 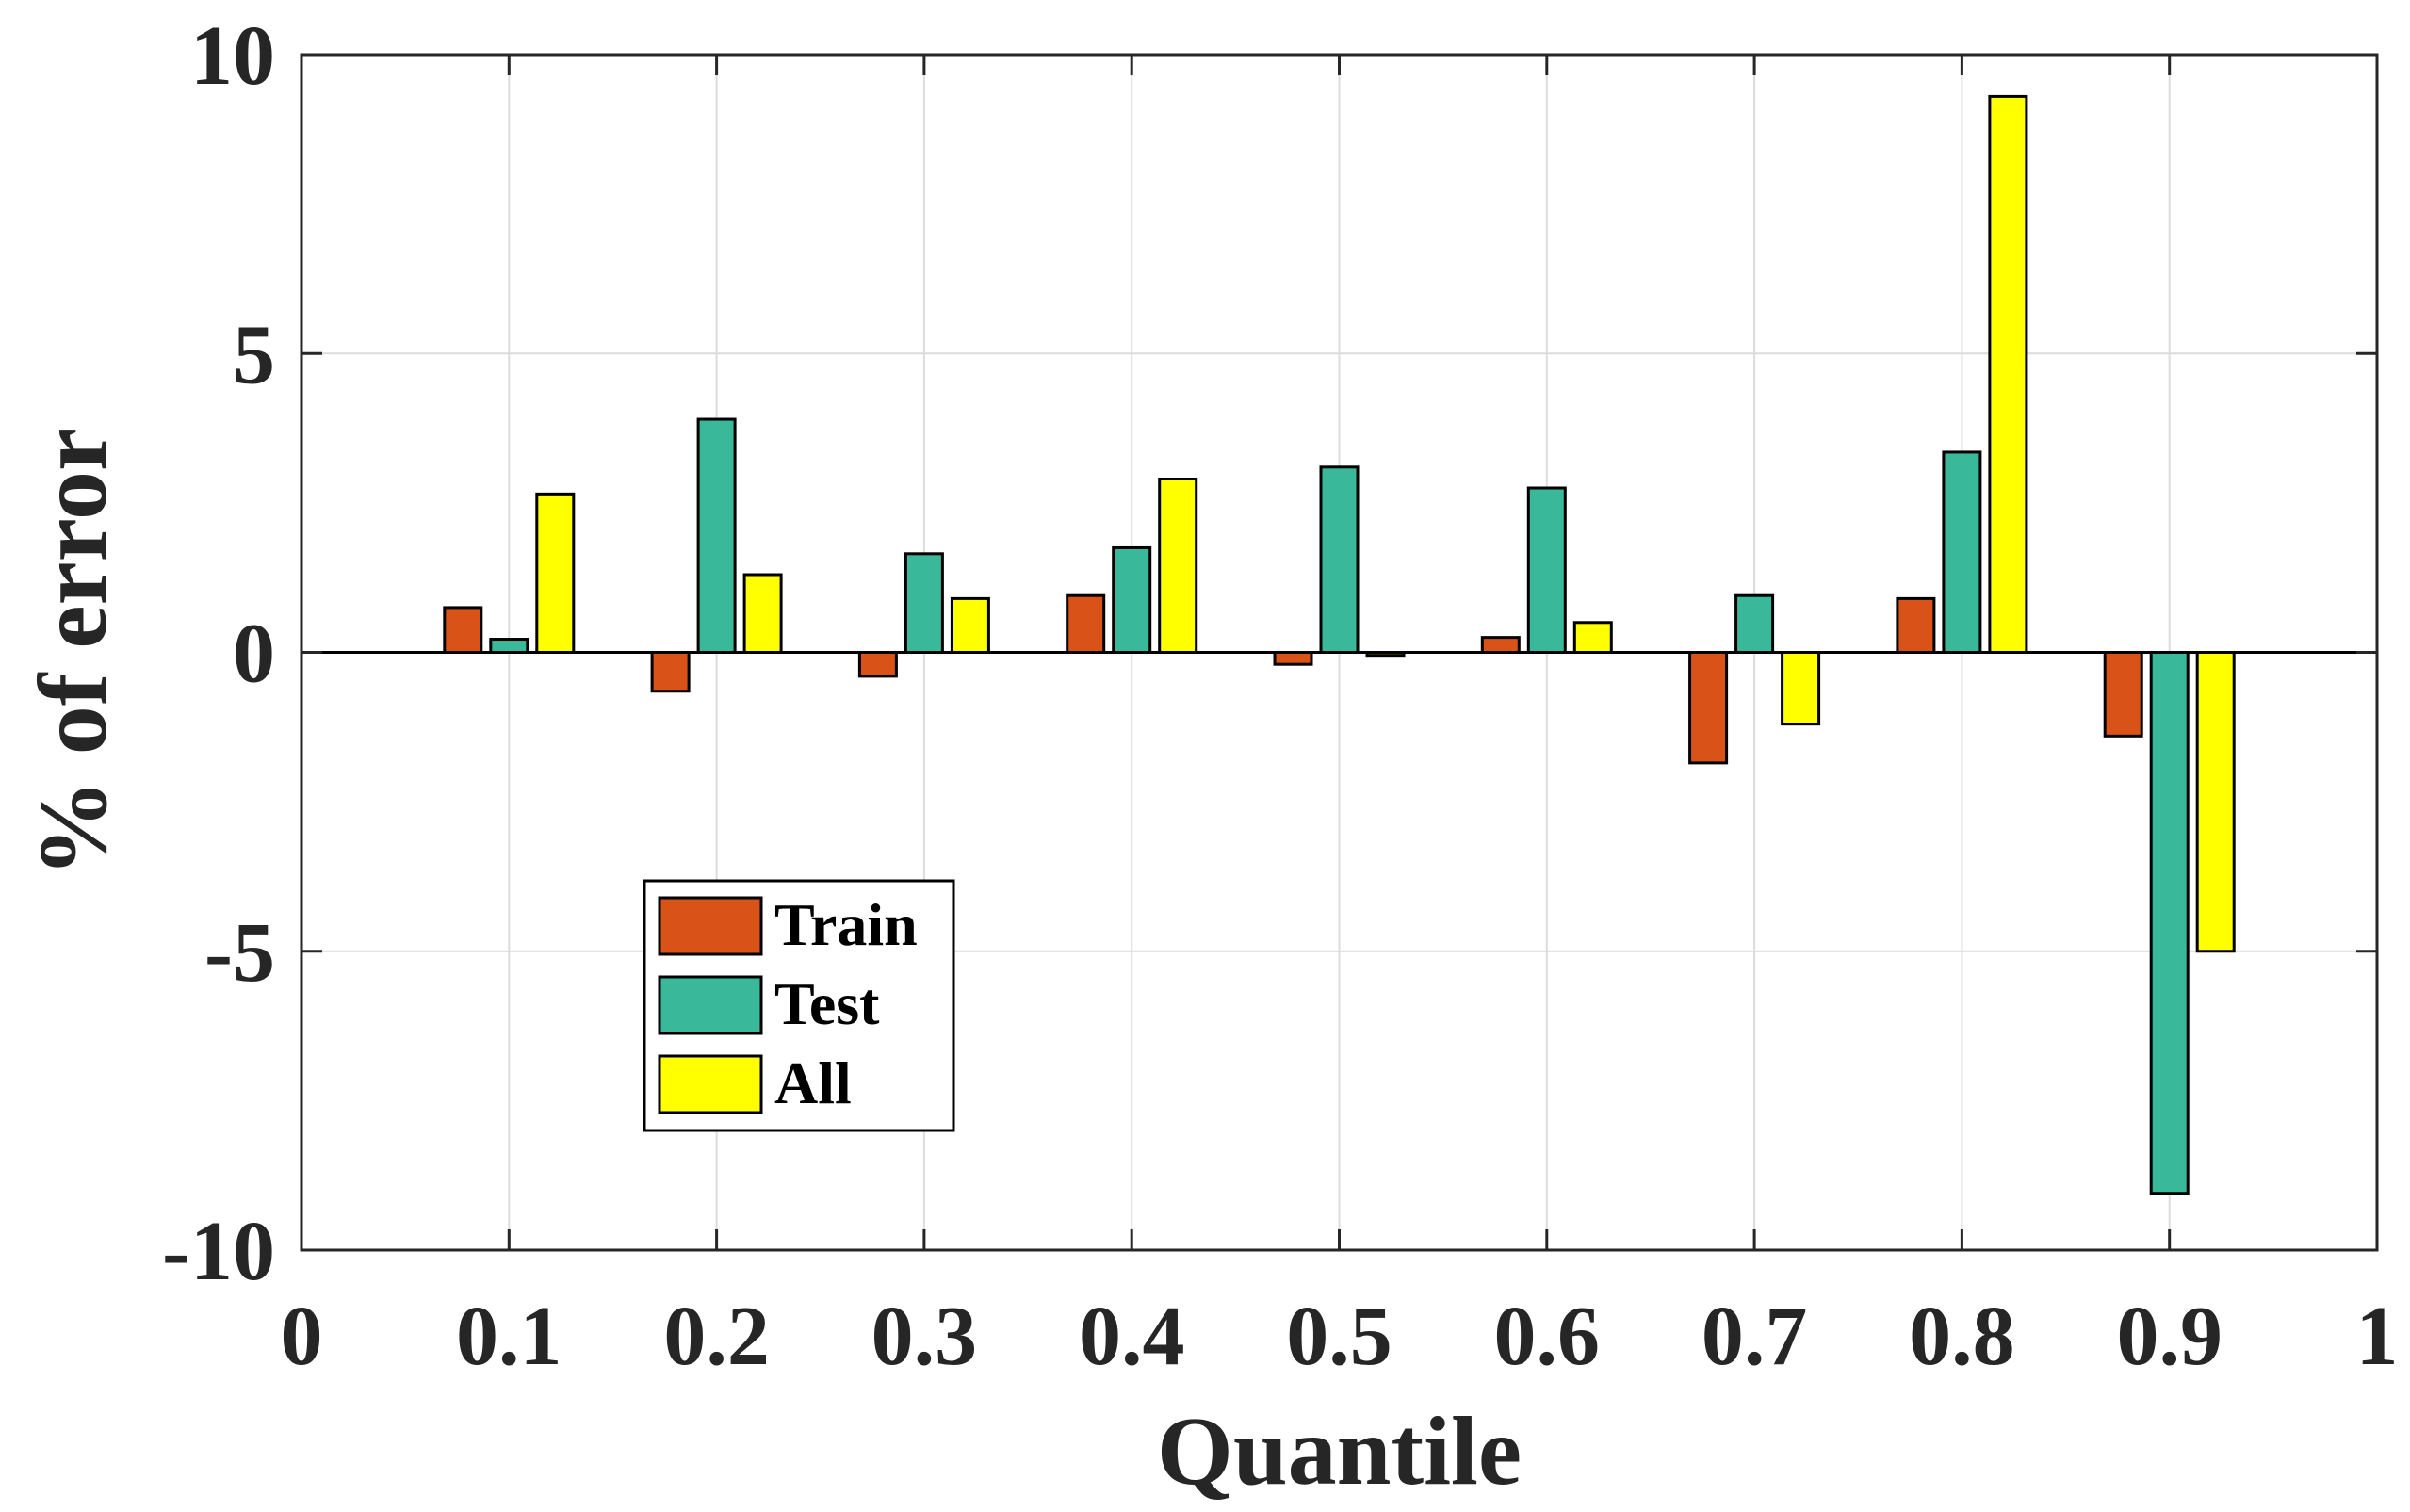 What do you see at coordinates (73, 652) in the screenshot?
I see `y-axis-title: % of error` at bounding box center [73, 652].